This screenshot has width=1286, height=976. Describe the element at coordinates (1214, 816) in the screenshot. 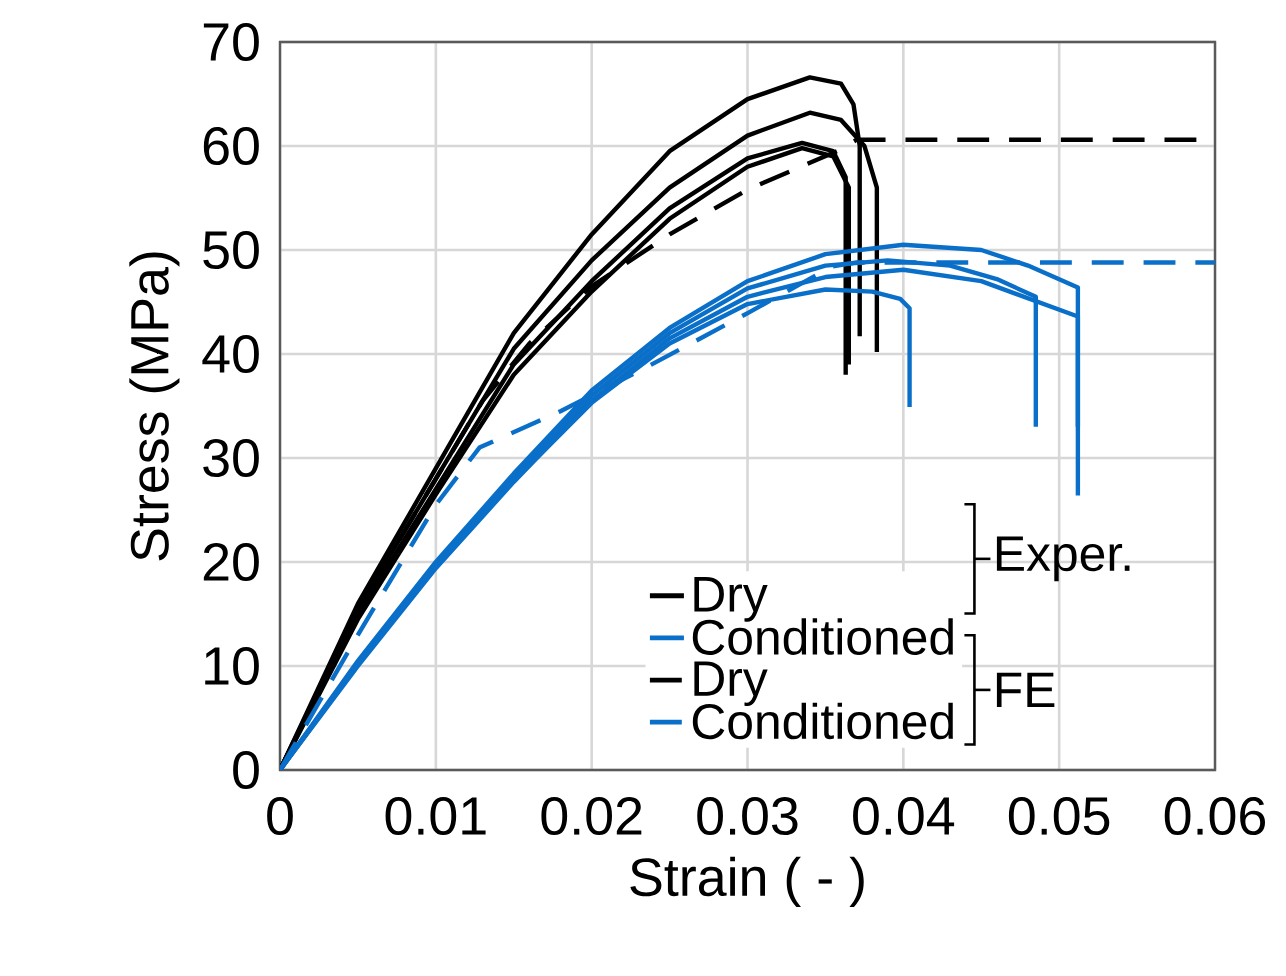

I see `x-tick-label: 0.06` at that location.